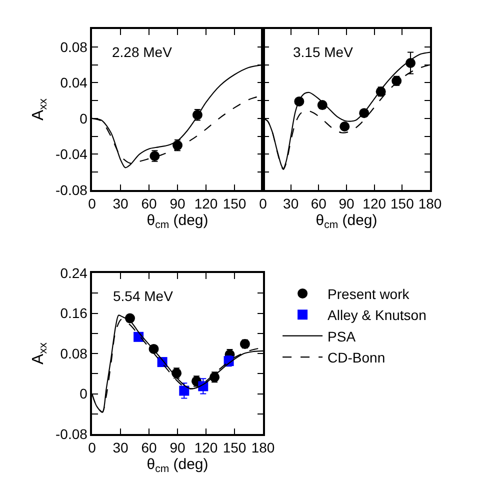  I want to click on annotation: 2.28 MeV, so click(142, 52).